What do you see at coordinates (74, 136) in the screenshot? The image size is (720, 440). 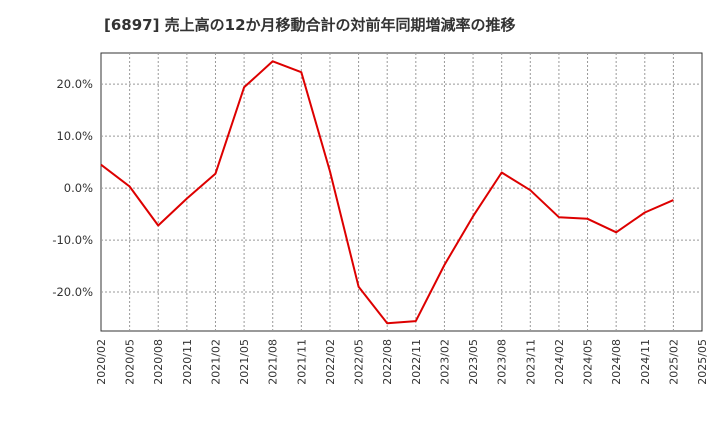 I see `y-tick-label: 10.0%` at bounding box center [74, 136].